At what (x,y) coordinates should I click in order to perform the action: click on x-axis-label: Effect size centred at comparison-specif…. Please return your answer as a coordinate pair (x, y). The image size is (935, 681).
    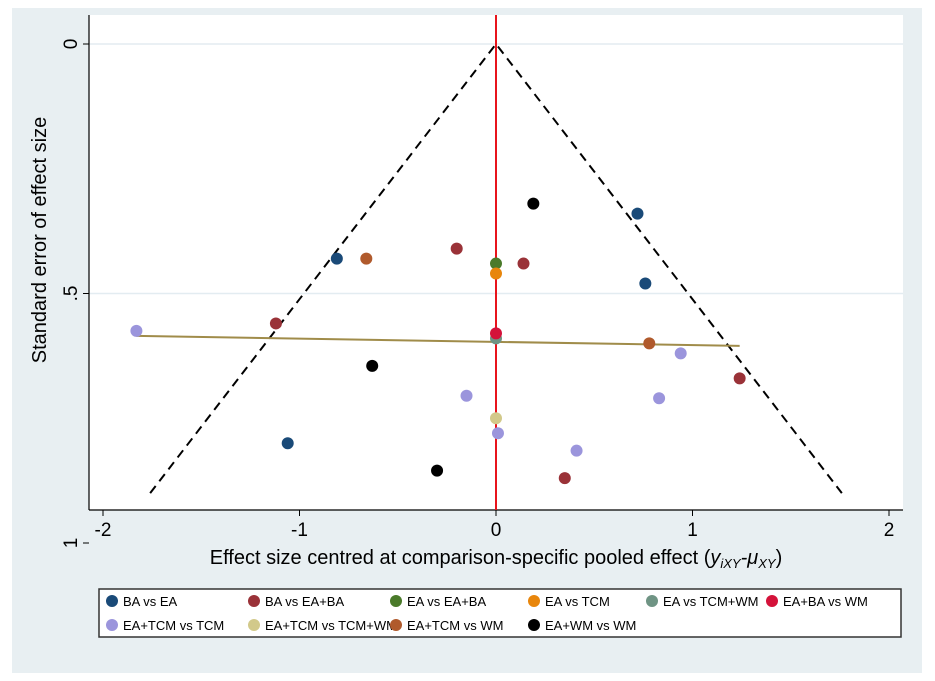
    Looking at the image, I should click on (496, 559).